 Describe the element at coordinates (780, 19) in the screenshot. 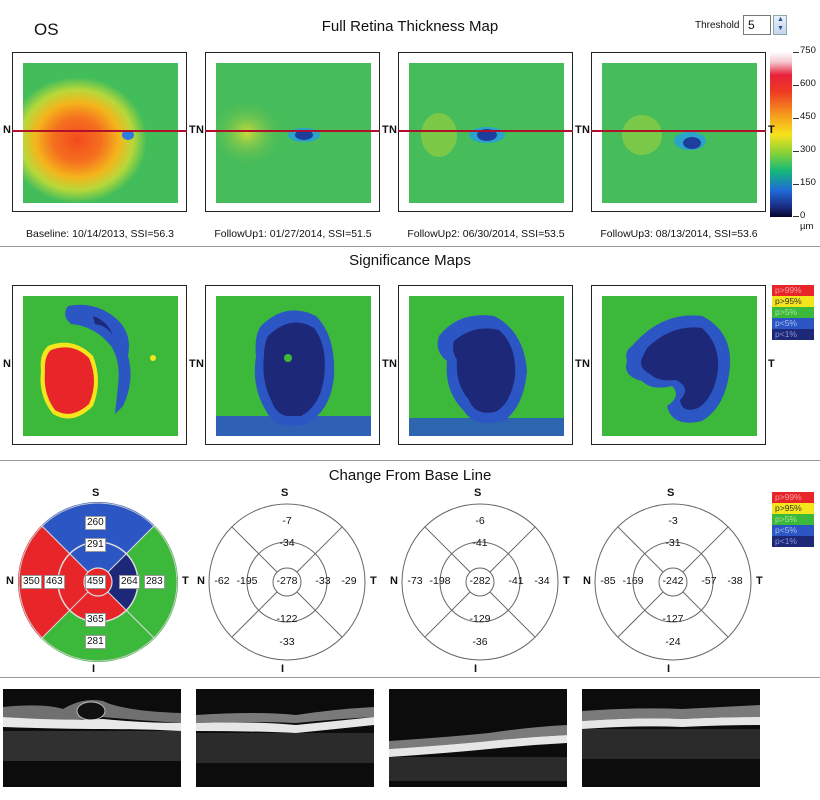

I see `spinner-up-icon: ▲` at that location.